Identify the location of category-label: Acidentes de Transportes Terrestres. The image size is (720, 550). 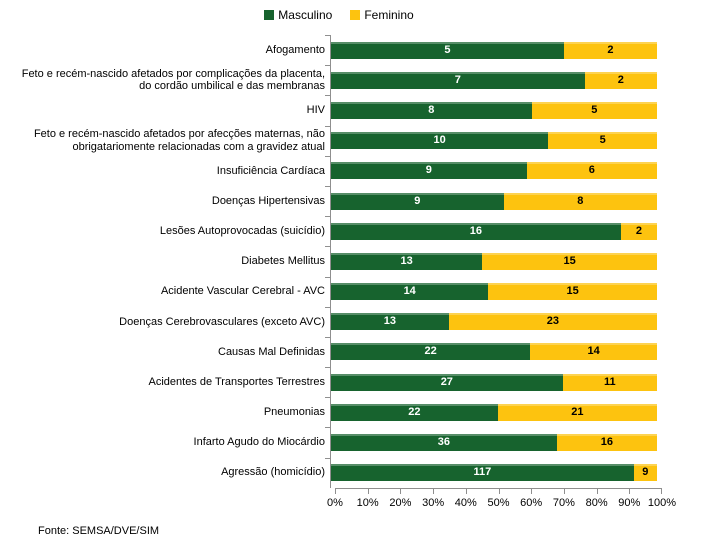
(237, 381).